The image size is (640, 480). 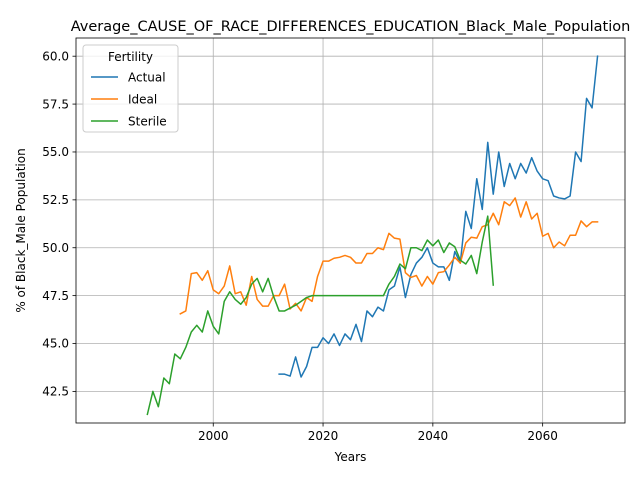 What do you see at coordinates (542, 436) in the screenshot?
I see `x-tick-label: 2060` at bounding box center [542, 436].